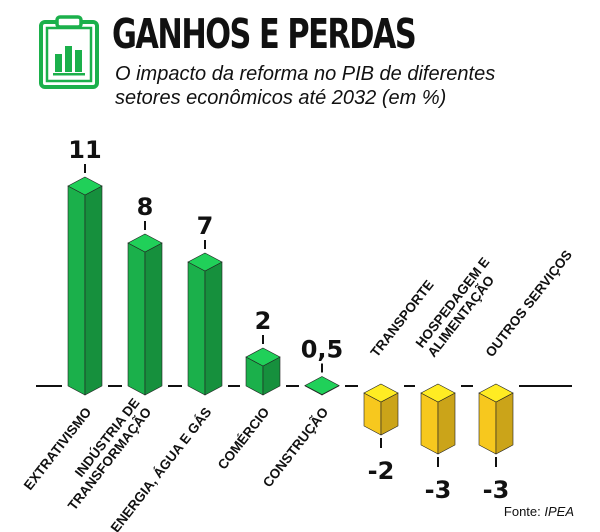  What do you see at coordinates (263, 321) in the screenshot?
I see `value-label: 2` at bounding box center [263, 321].